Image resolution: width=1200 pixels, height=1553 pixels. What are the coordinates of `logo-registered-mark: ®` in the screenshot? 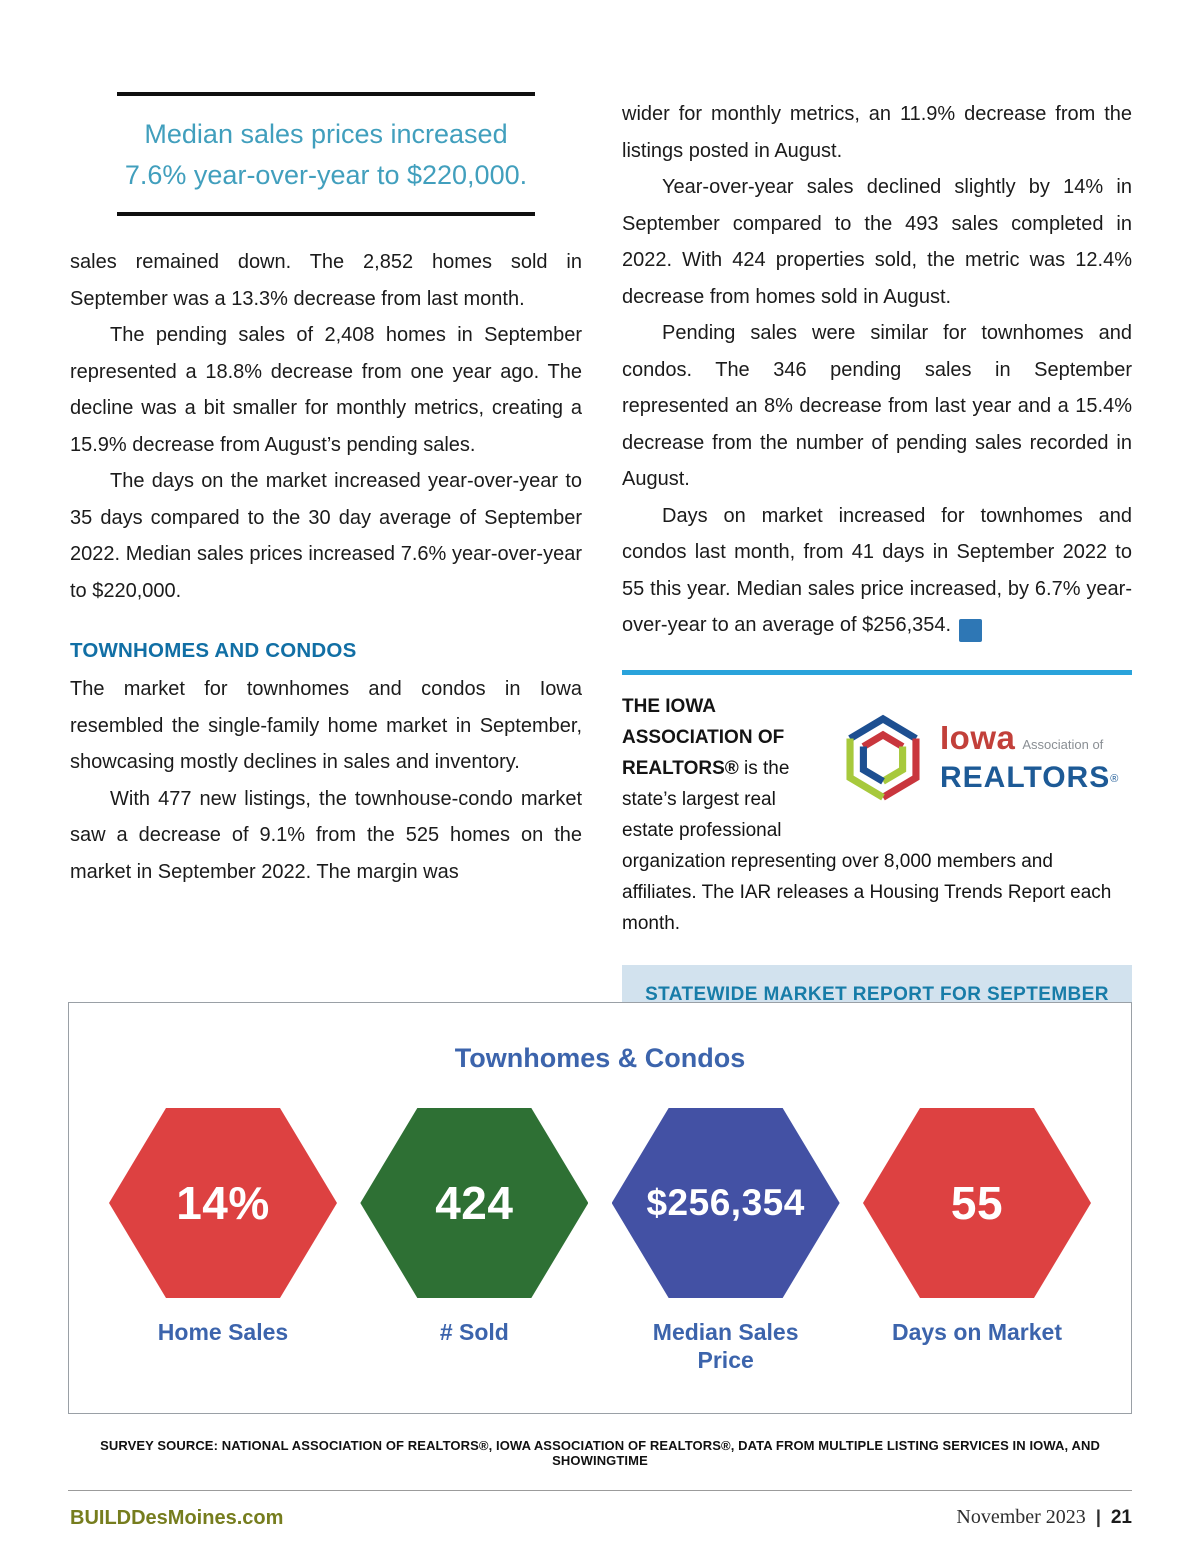 It's located at (1114, 779).